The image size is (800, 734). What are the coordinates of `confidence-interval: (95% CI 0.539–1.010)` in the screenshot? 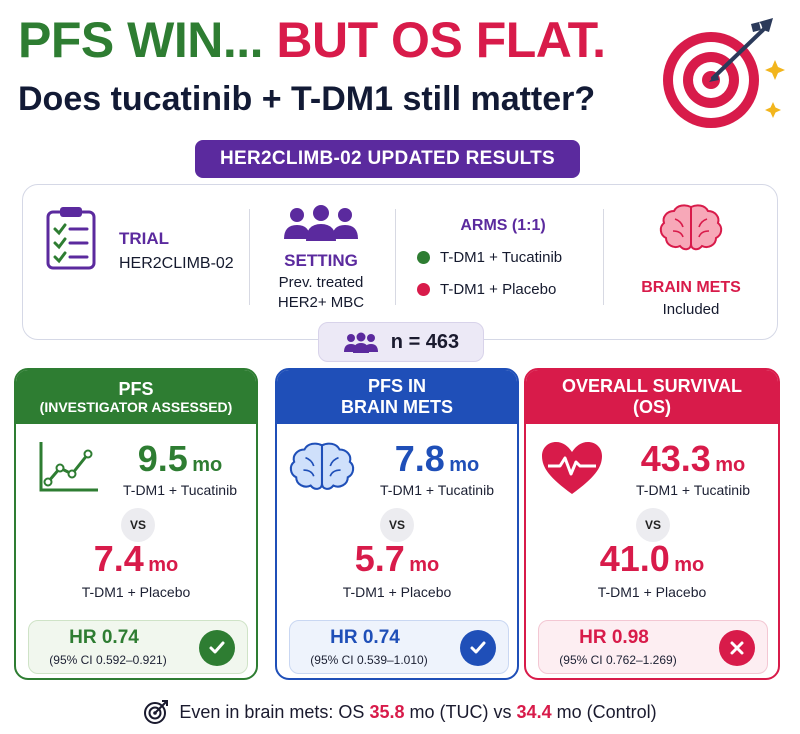 It's located at (369, 660).